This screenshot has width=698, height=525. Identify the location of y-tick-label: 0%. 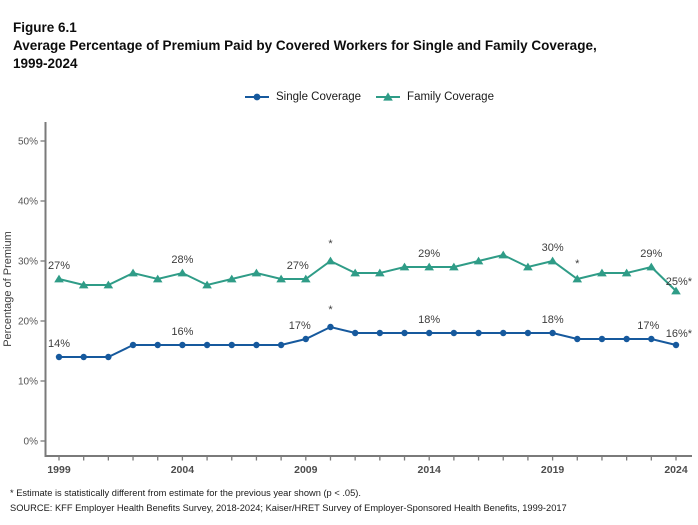
(31, 442).